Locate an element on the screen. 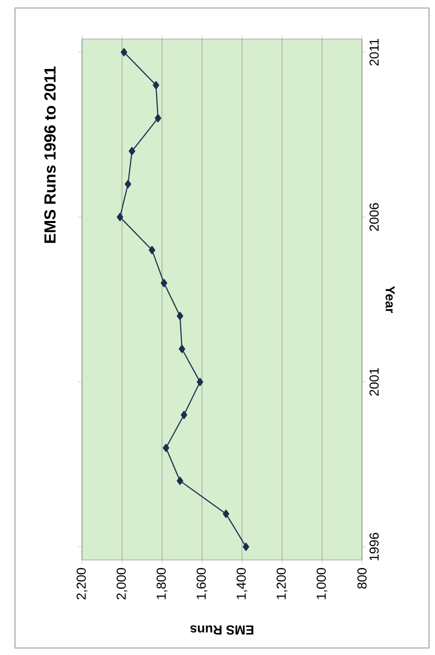 The height and width of the screenshot is (655, 435). x-tick-label: 2,000 is located at coordinates (122, 584).